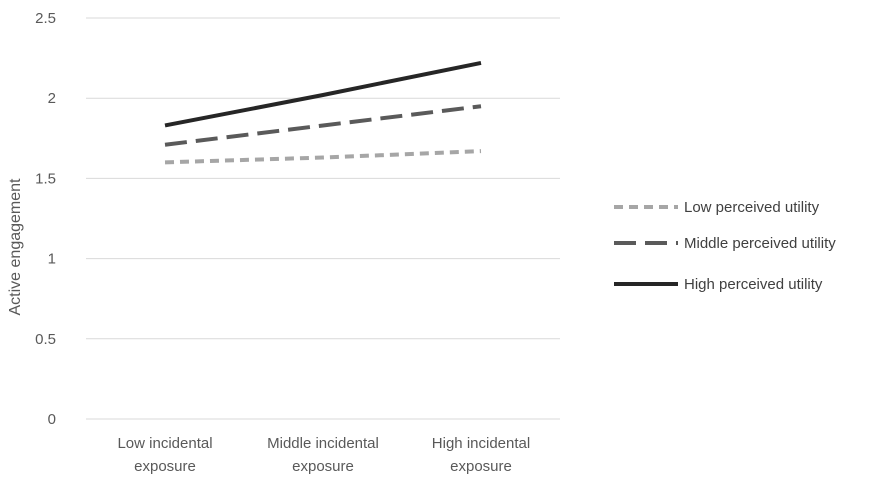 The height and width of the screenshot is (485, 893). I want to click on y-axis-ticks: 0 0.5 1 1.5 2 2.5, so click(45, 219).